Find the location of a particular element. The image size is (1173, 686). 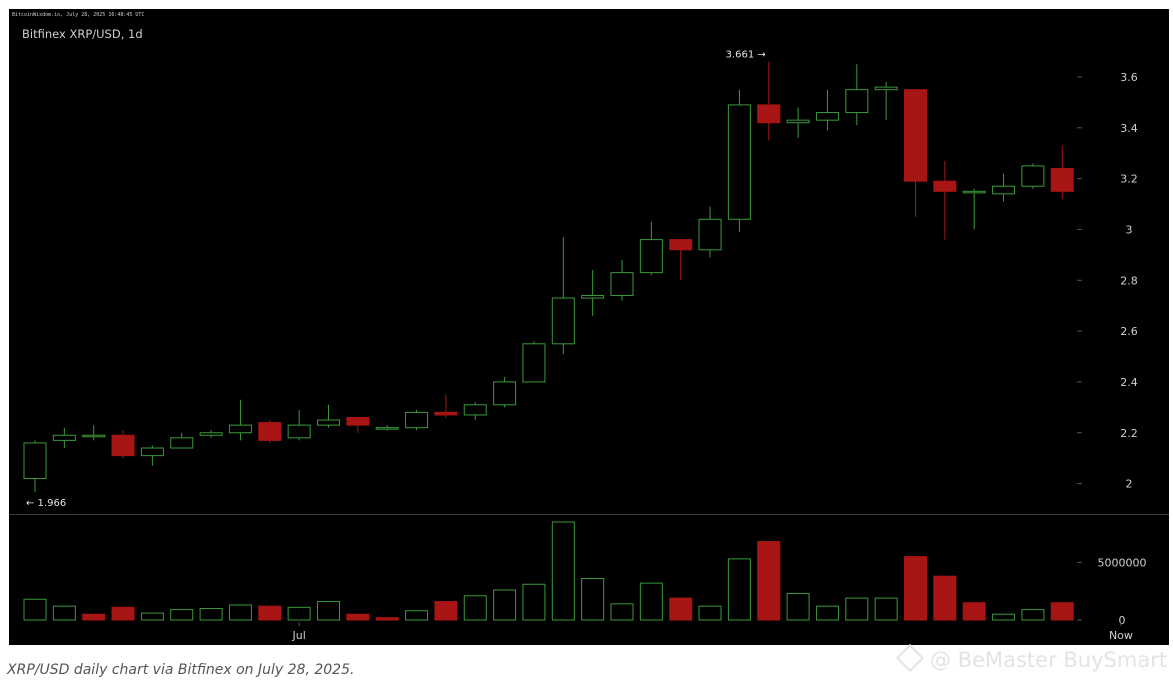

x-tick-label: Jul is located at coordinates (299, 635).